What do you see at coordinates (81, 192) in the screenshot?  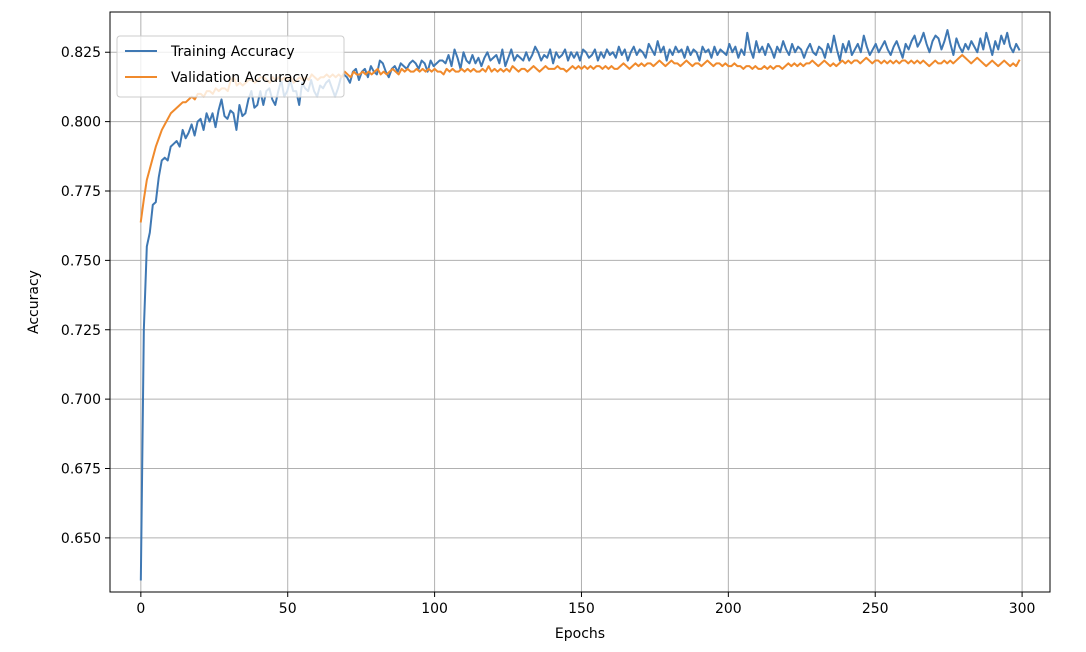 I see `y-tick-label: 0.775` at bounding box center [81, 192].